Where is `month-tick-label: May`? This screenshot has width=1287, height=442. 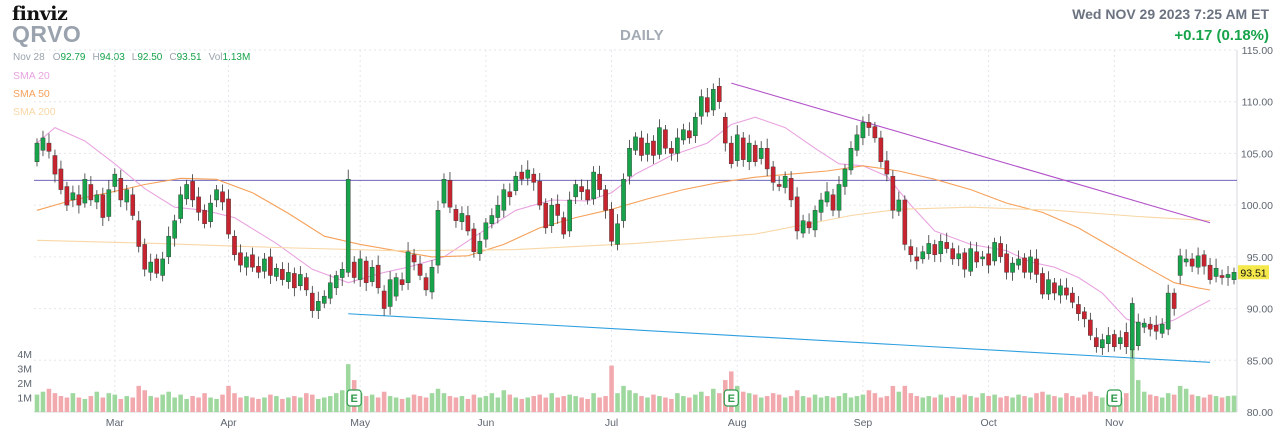 month-tick-label: May is located at coordinates (360, 423).